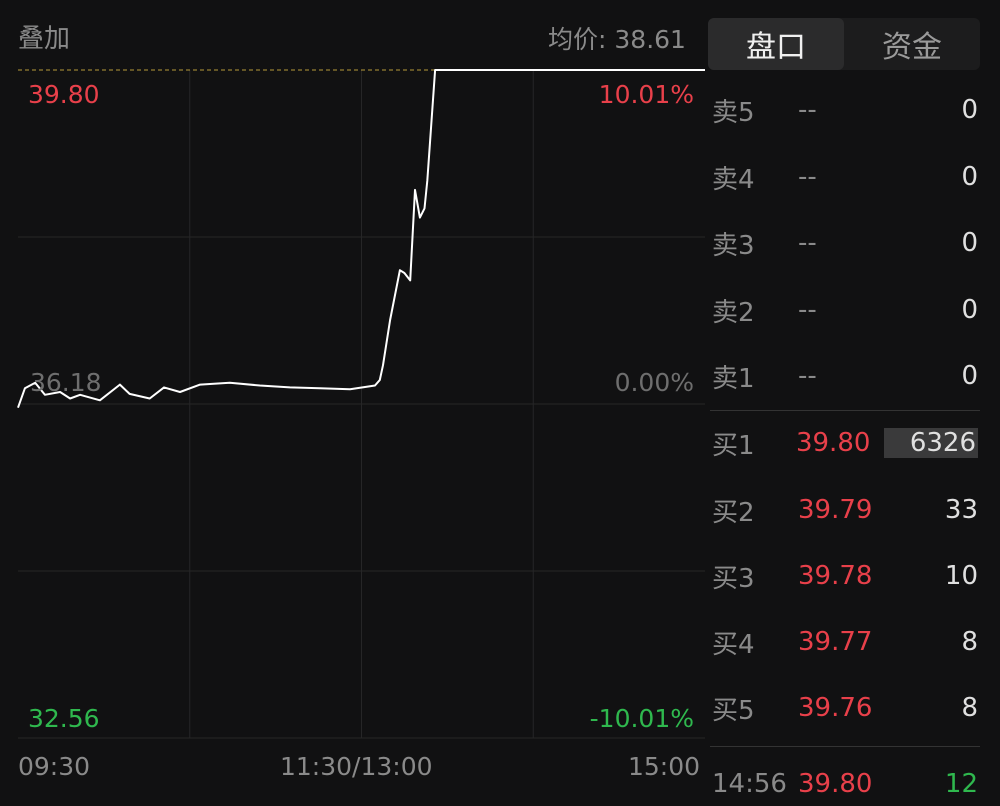 Image resolution: width=1000 pixels, height=806 pixels. Describe the element at coordinates (845, 110) in the screenshot. I see `ask-row: 卖5 -- 0` at that location.